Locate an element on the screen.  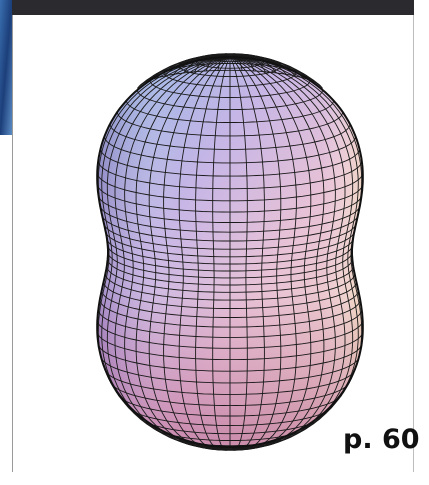
corner-image is located at coordinates (6, 67).